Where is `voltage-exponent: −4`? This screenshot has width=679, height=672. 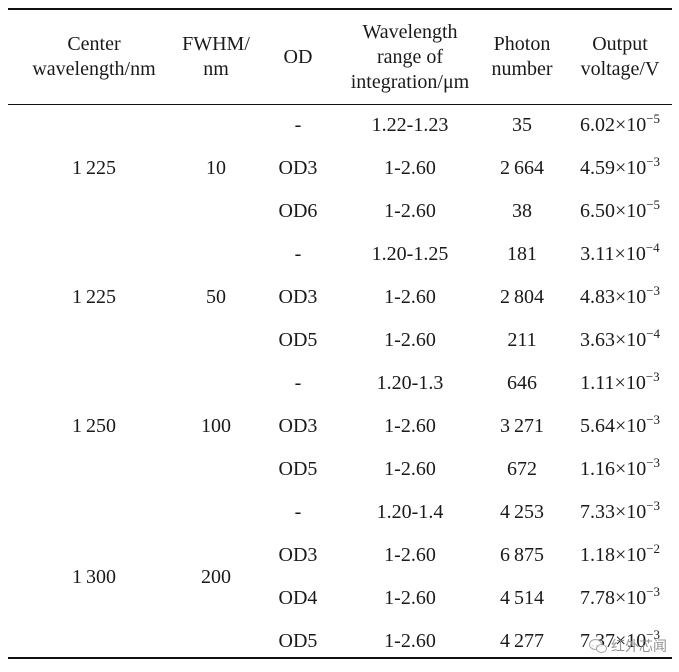
voltage-exponent: −4 is located at coordinates (653, 333).